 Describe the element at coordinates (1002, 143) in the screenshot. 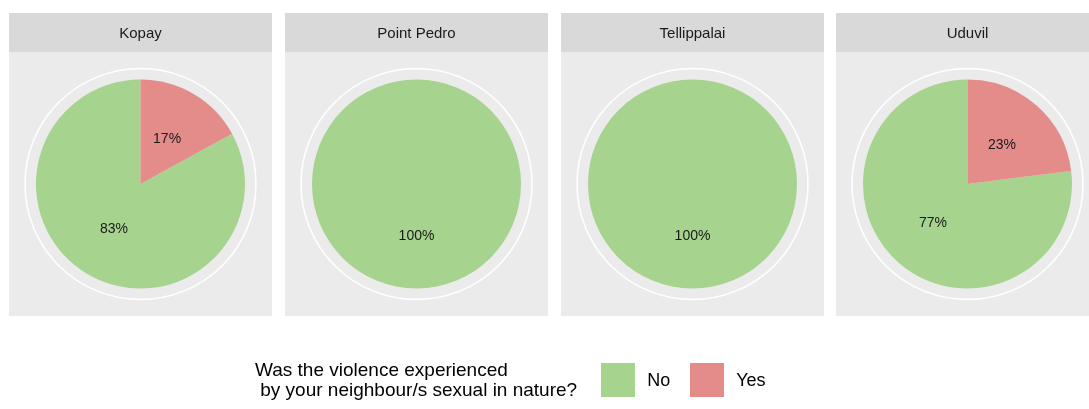

I see `data-label: 23%` at that location.